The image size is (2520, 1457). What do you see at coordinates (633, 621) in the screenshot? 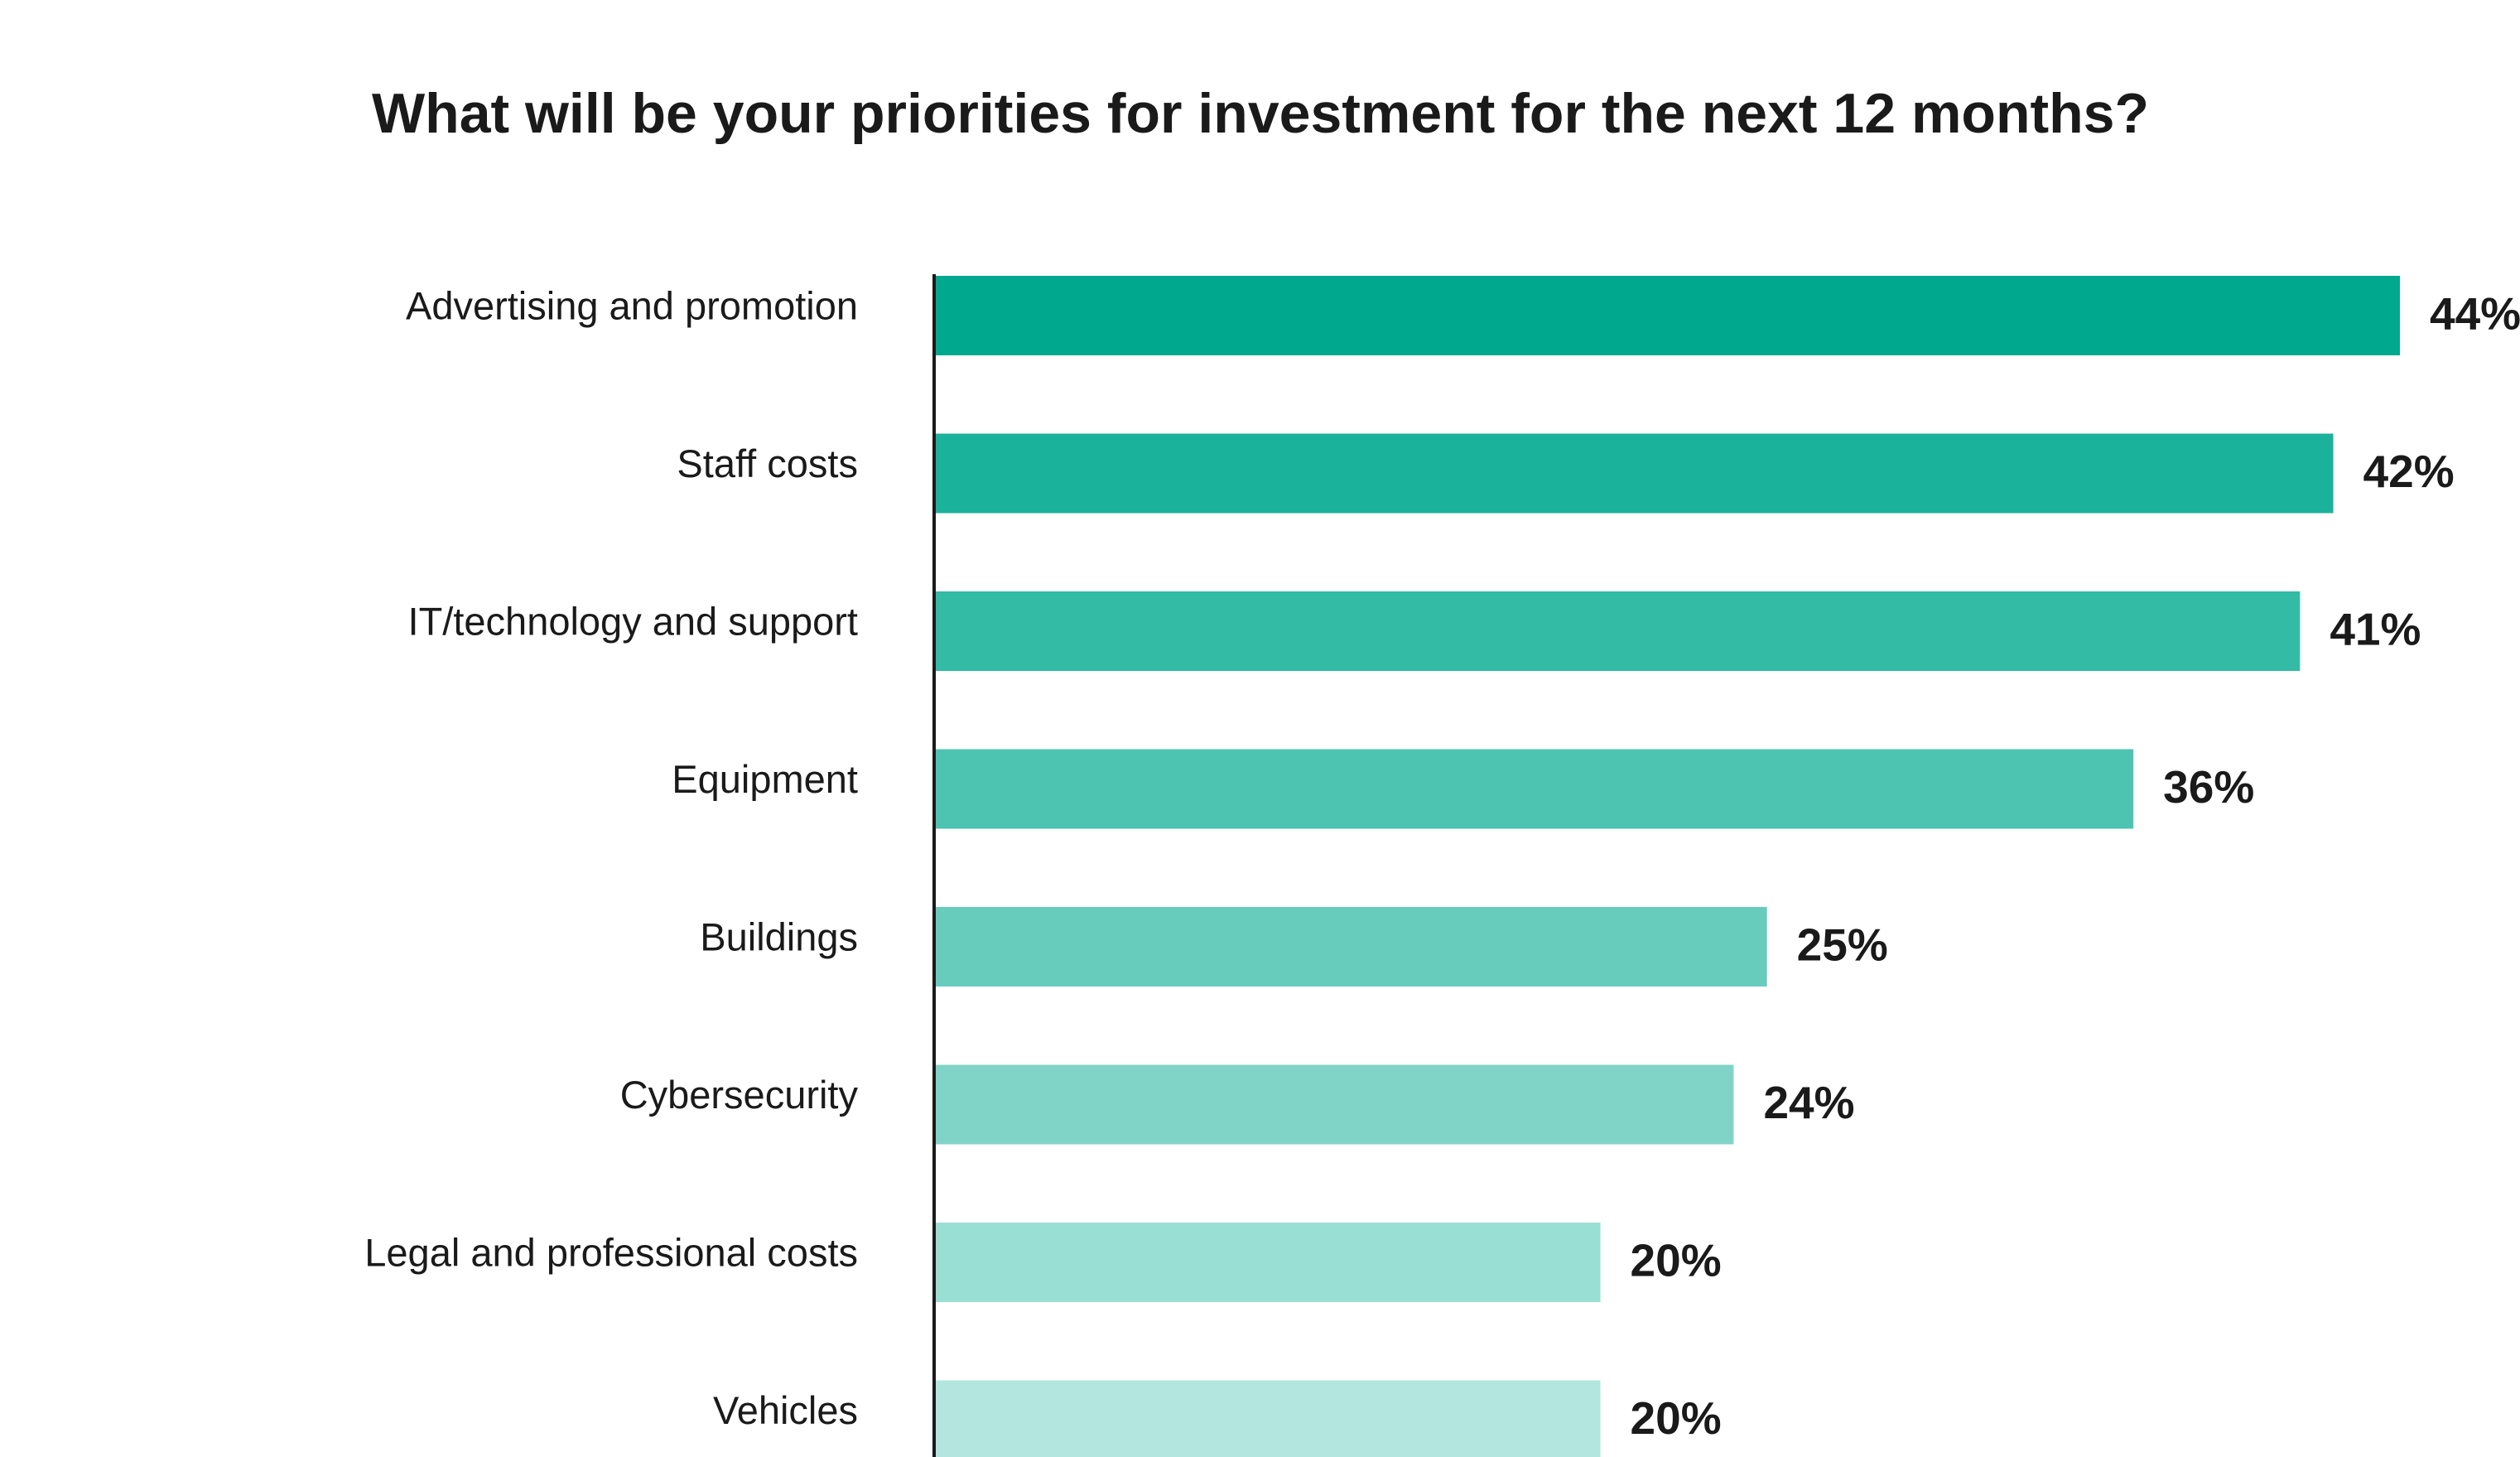
I see `category-label: IT/technology and support` at bounding box center [633, 621].